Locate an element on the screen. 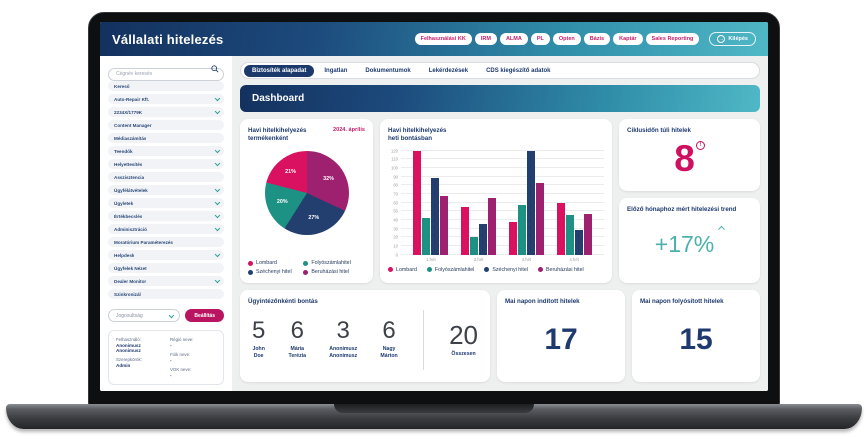  sidebar-item-teendők: Teendők is located at coordinates (166, 151).